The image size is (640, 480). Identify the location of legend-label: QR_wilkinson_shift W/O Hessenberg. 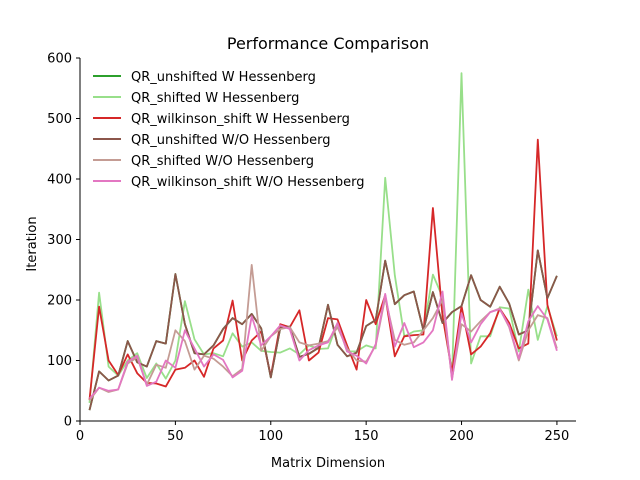
(247, 182).